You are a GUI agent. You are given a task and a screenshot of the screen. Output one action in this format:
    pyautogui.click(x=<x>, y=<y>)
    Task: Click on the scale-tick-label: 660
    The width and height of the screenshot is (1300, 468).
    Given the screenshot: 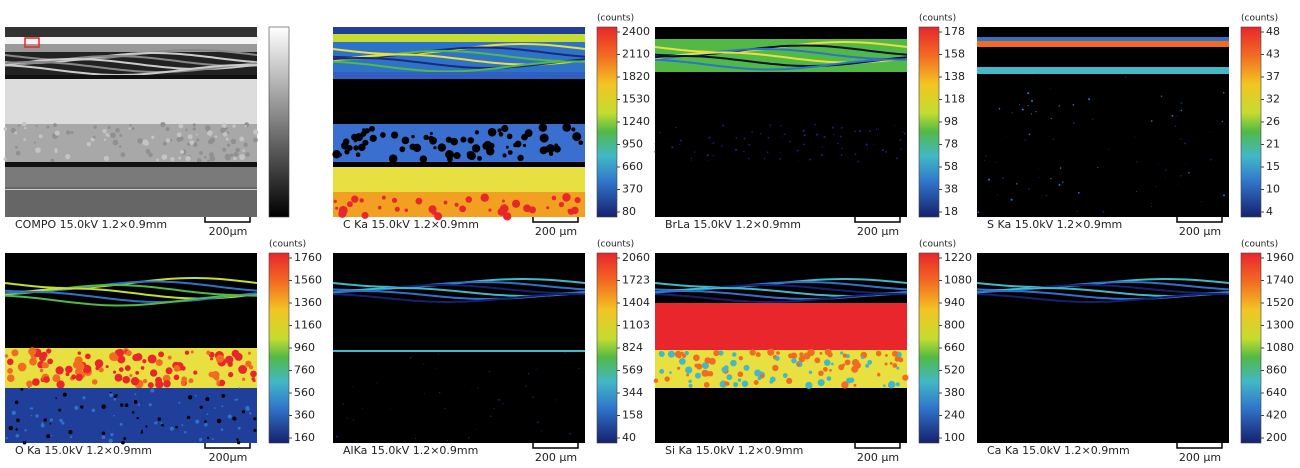 What is the action you would take?
    pyautogui.click(x=632, y=166)
    